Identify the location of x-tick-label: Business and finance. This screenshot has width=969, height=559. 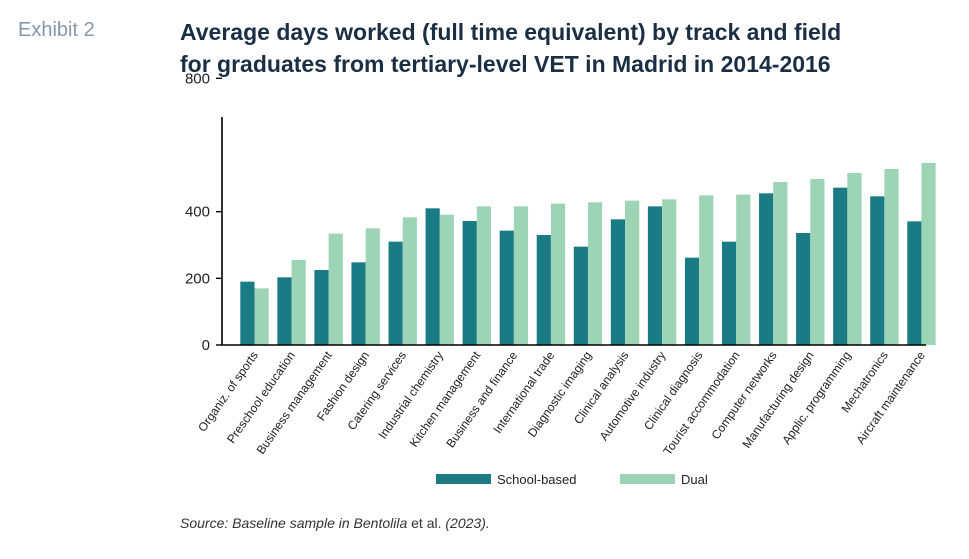
(481, 399).